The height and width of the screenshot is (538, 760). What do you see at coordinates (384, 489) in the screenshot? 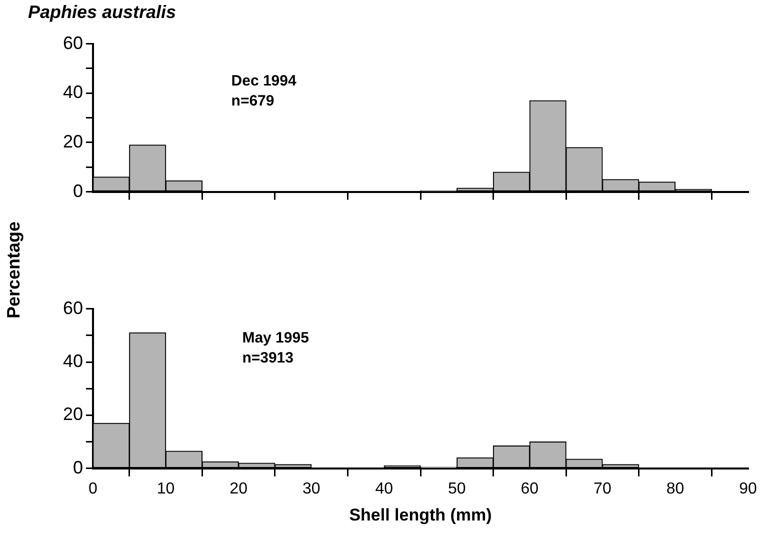
I see `x-tick-label: 40` at bounding box center [384, 489].